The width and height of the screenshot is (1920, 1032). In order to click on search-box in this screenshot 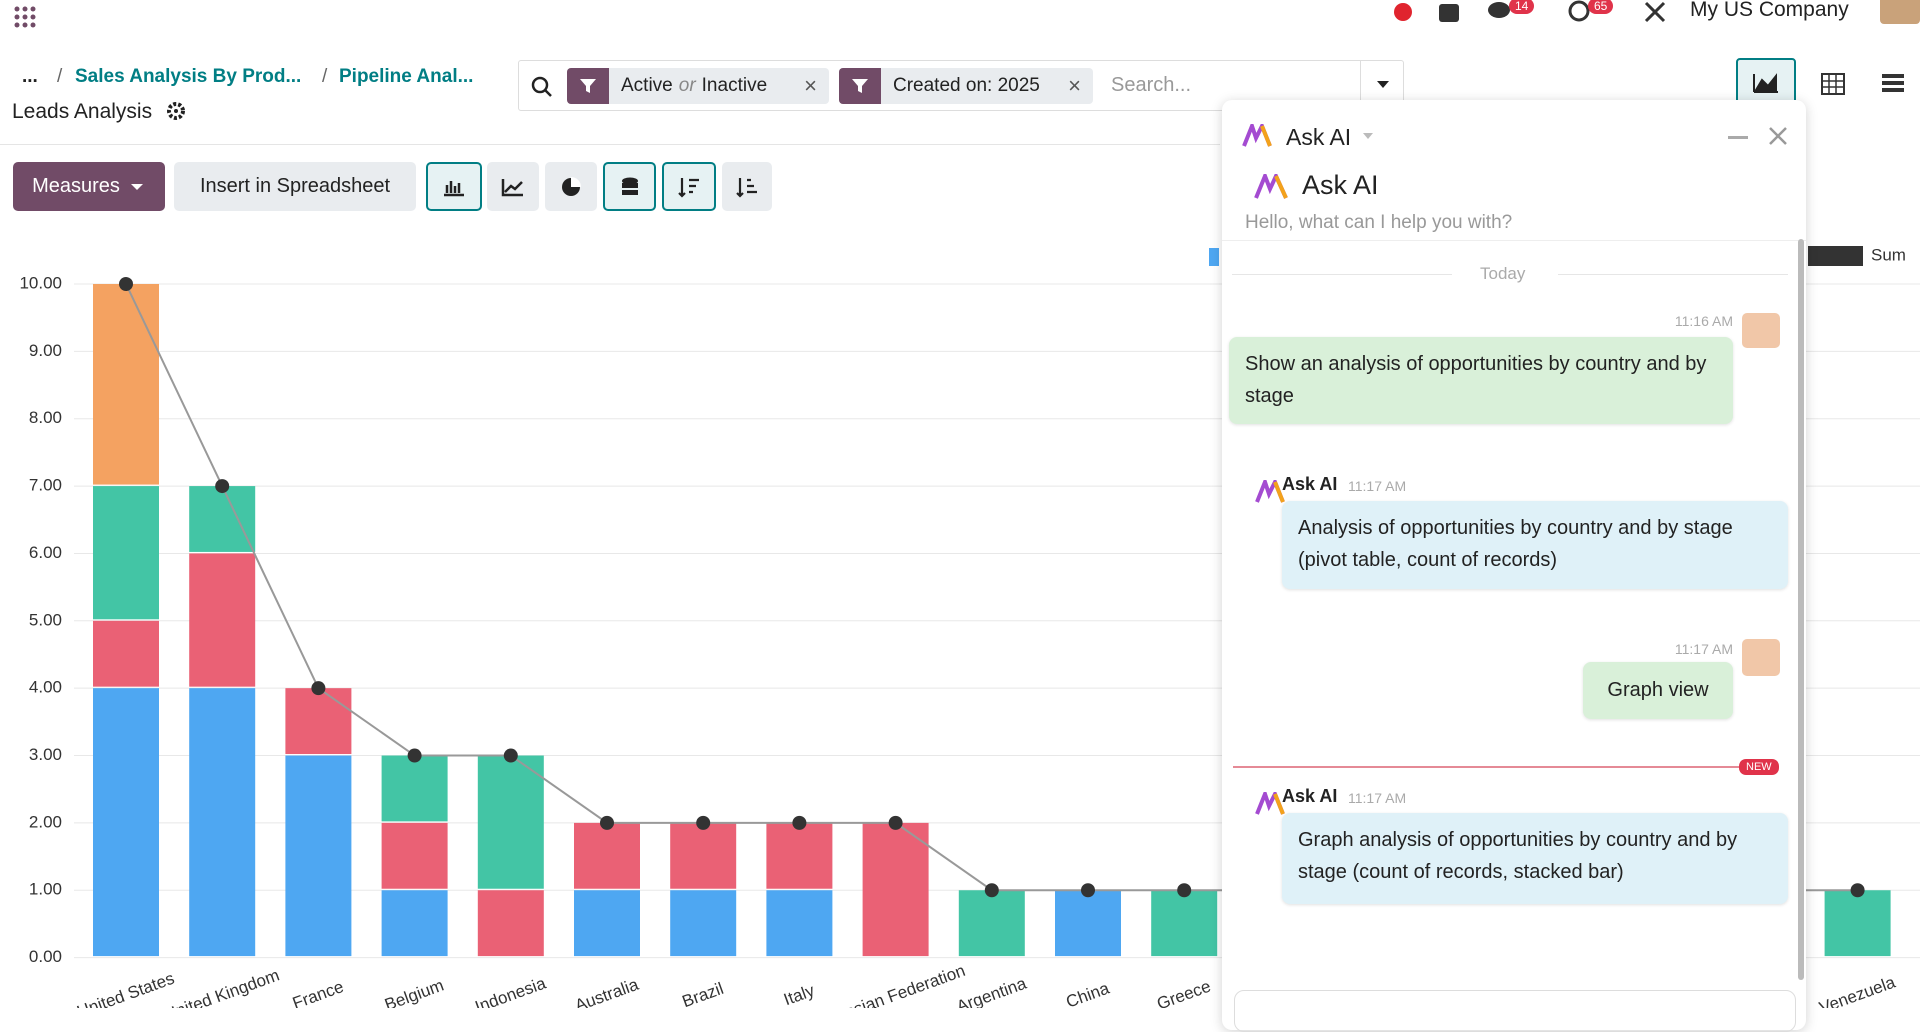, I will do `click(961, 85)`.